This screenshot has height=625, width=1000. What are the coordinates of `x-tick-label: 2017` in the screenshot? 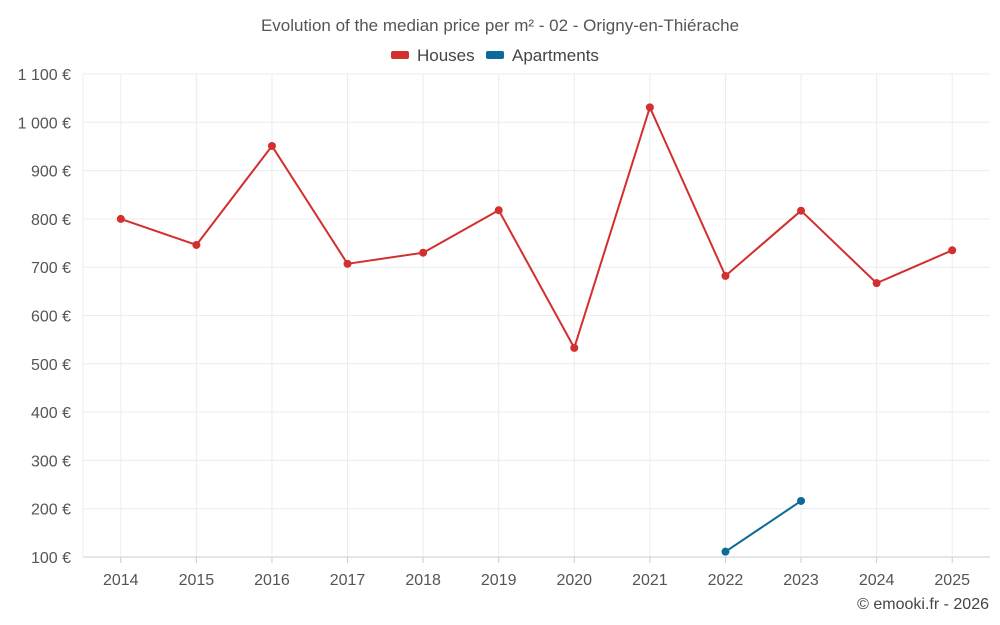 It's located at (348, 580).